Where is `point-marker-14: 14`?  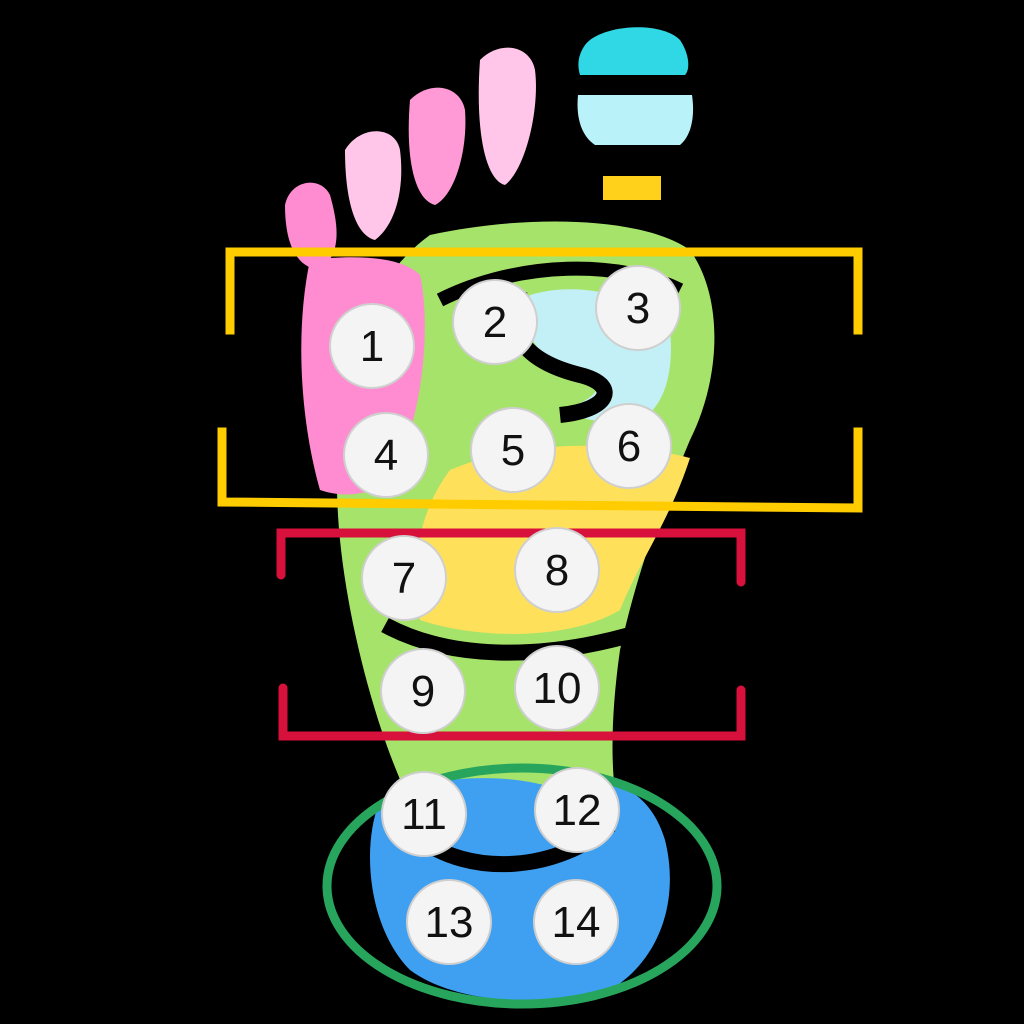 point-marker-14: 14 is located at coordinates (576, 922).